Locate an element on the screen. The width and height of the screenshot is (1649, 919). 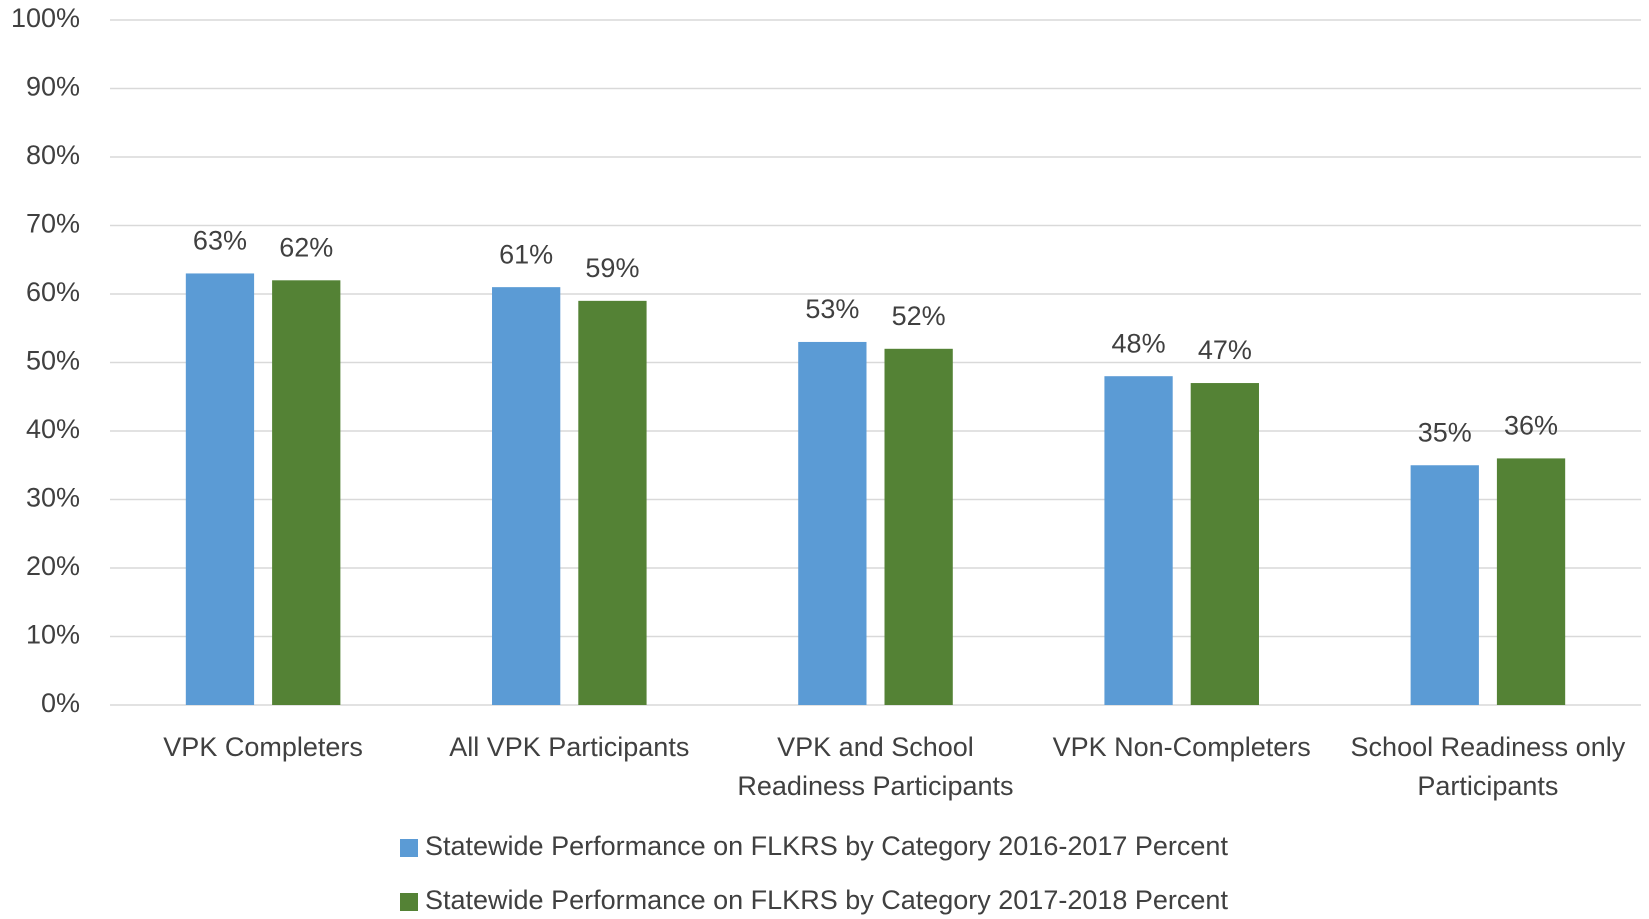
data-label: 53% is located at coordinates (832, 309).